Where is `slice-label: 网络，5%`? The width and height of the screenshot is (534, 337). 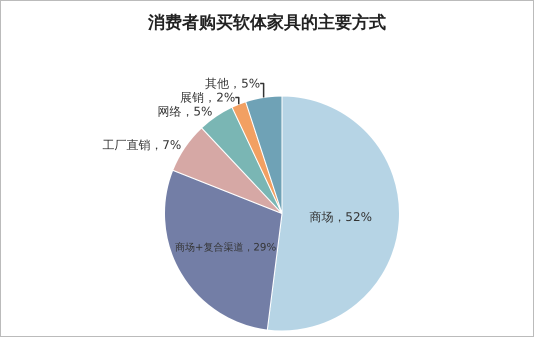
slice-label: 网络，5% is located at coordinates (184, 111).